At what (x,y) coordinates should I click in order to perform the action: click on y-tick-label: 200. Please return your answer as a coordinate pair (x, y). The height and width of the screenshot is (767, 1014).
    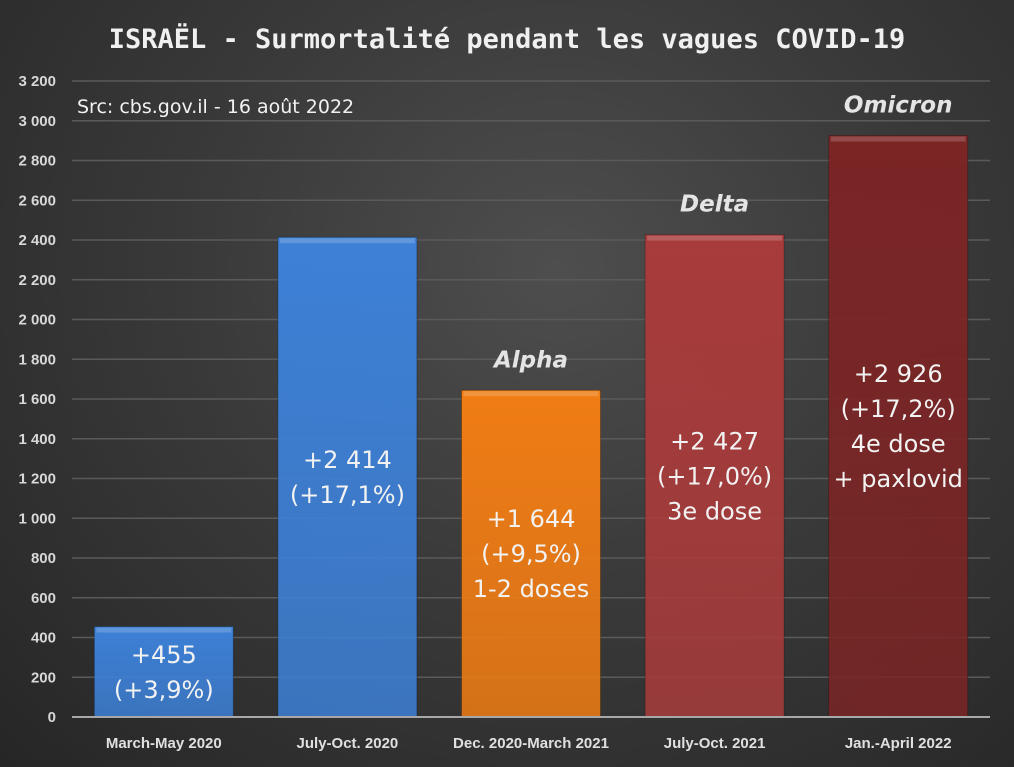
    Looking at the image, I should click on (43, 677).